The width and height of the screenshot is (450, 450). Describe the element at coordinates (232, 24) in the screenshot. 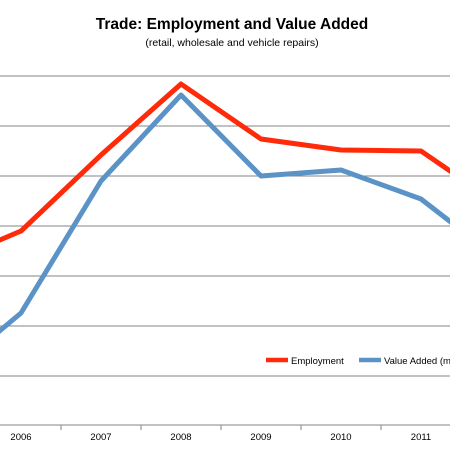

I see `chart-title: Trade: Employment and Value Added` at that location.